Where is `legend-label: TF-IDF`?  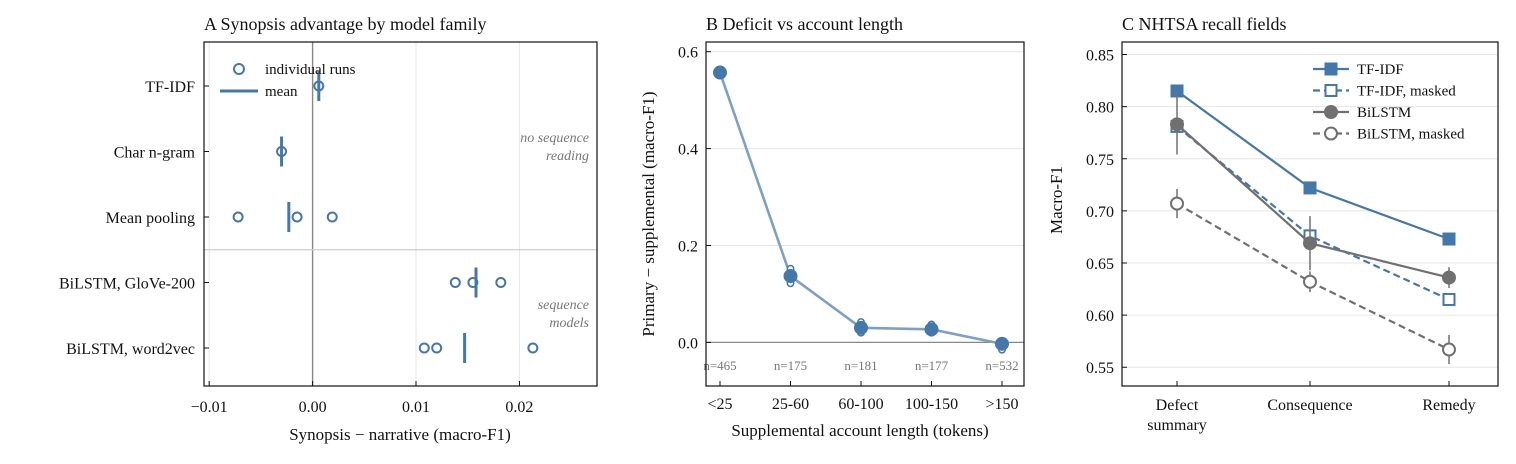 legend-label: TF-IDF is located at coordinates (1380, 70).